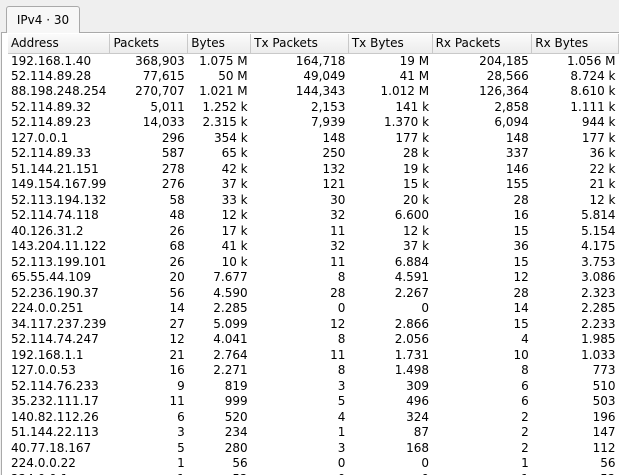 This screenshot has height=475, width=619. I want to click on table-row: 40.77.18.167 5 280 3 168 2 112, so click(313, 449).